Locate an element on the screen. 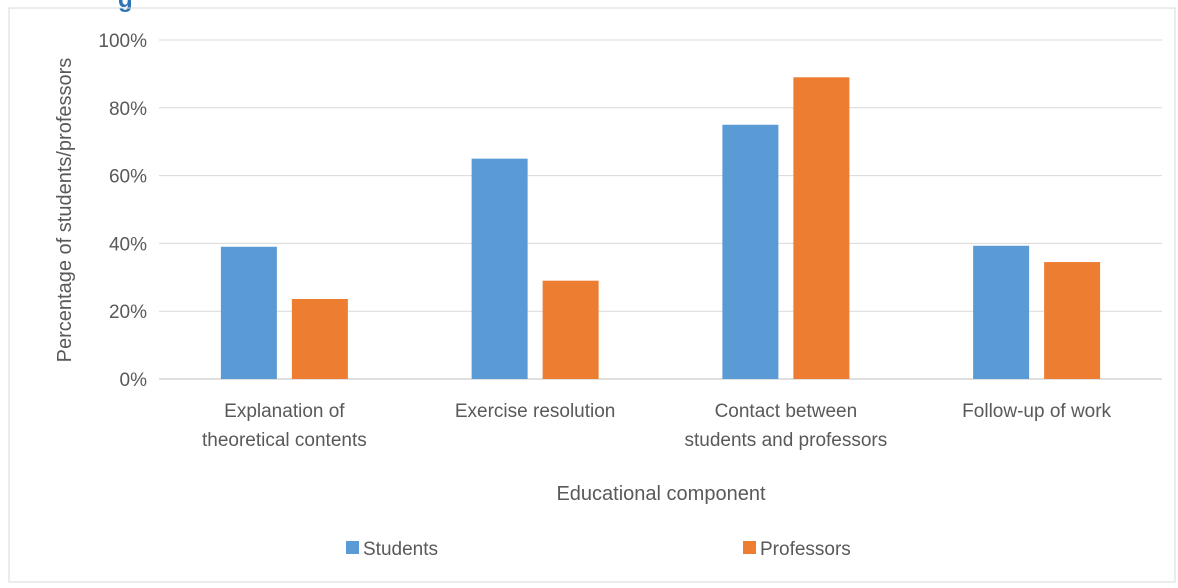  x-tick-label: Contact between is located at coordinates (786, 411).